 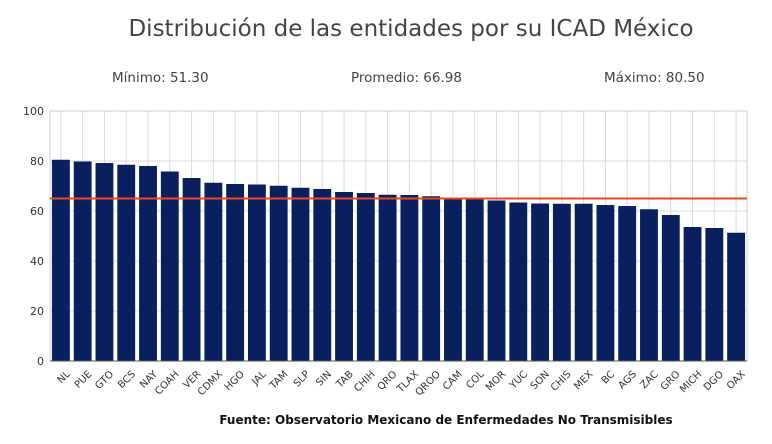 I want to click on bar-yuc, so click(x=518, y=281).